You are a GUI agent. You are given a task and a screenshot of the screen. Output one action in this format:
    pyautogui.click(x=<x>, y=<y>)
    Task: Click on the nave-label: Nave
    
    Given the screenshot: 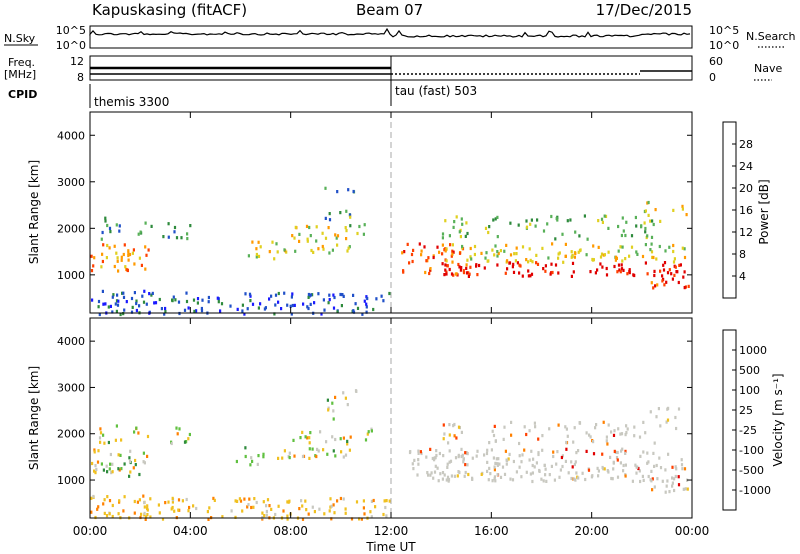 What is the action you would take?
    pyautogui.click(x=768, y=68)
    